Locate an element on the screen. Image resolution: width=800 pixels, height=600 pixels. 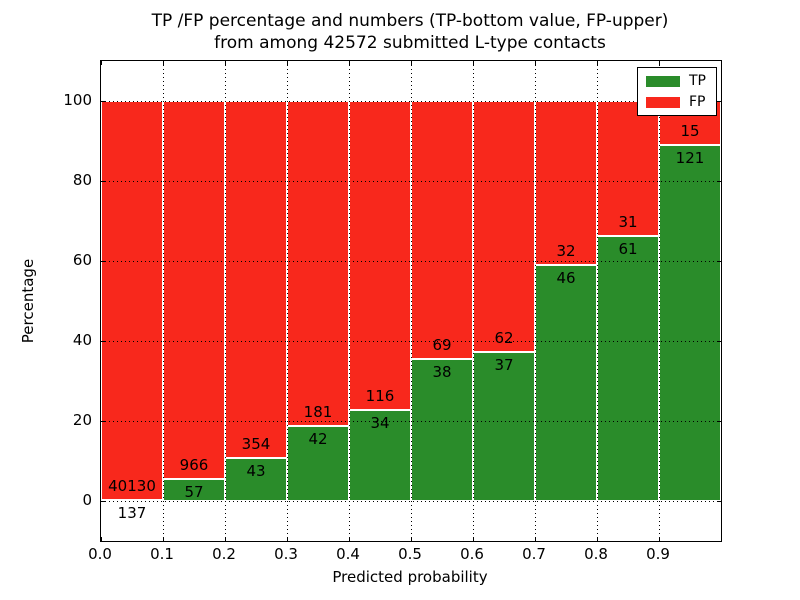
fp-count-label: 181 is located at coordinates (318, 411).